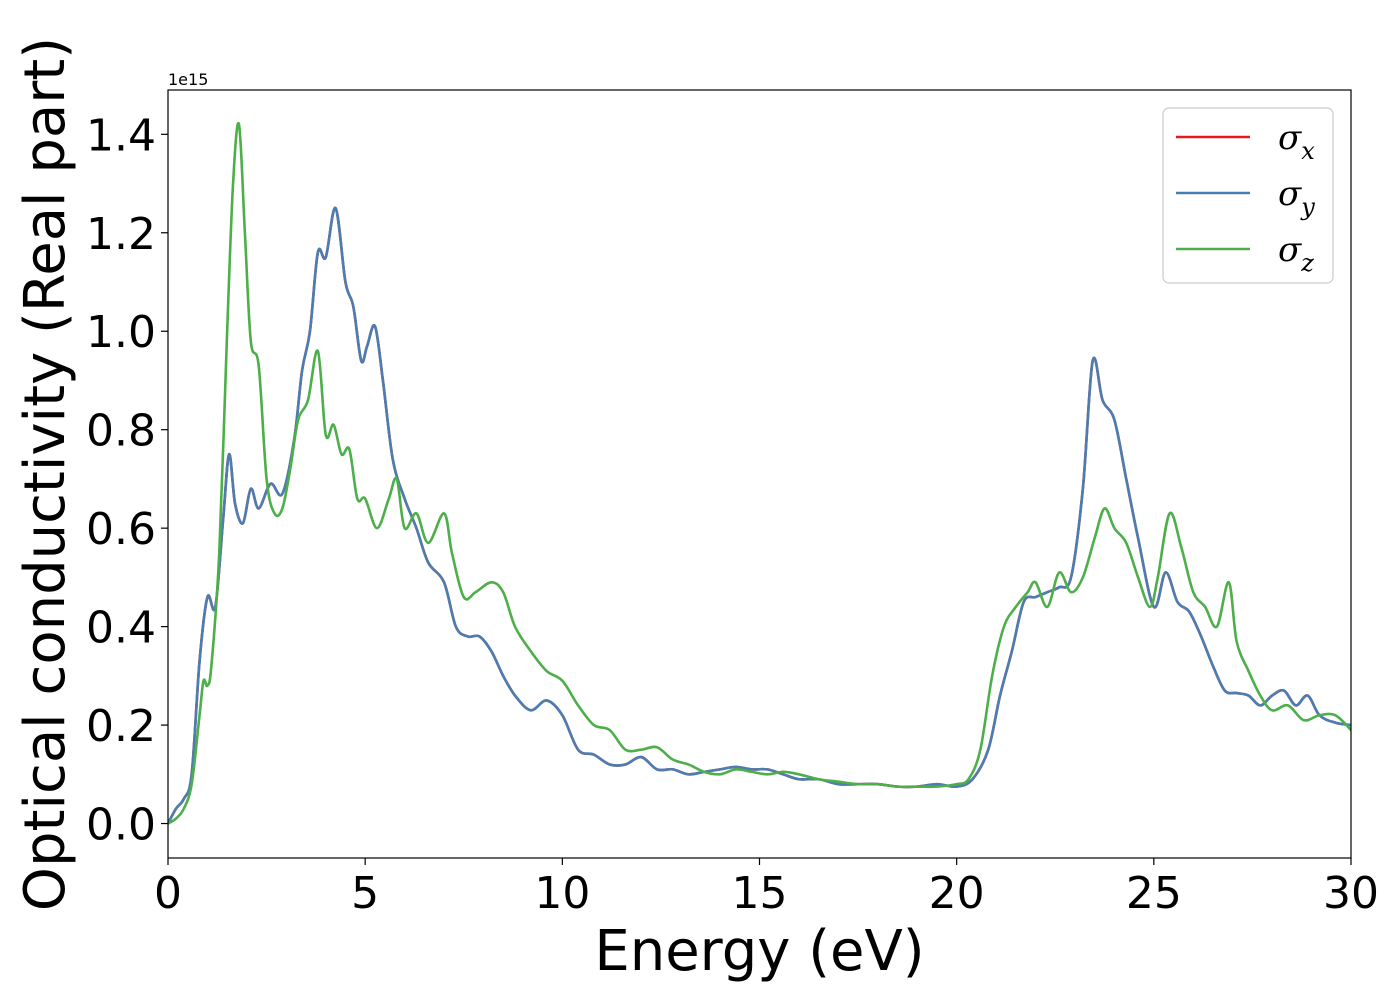 The image size is (1400, 1000). What do you see at coordinates (1307, 207) in the screenshot?
I see `legend-subscript: y` at bounding box center [1307, 207].